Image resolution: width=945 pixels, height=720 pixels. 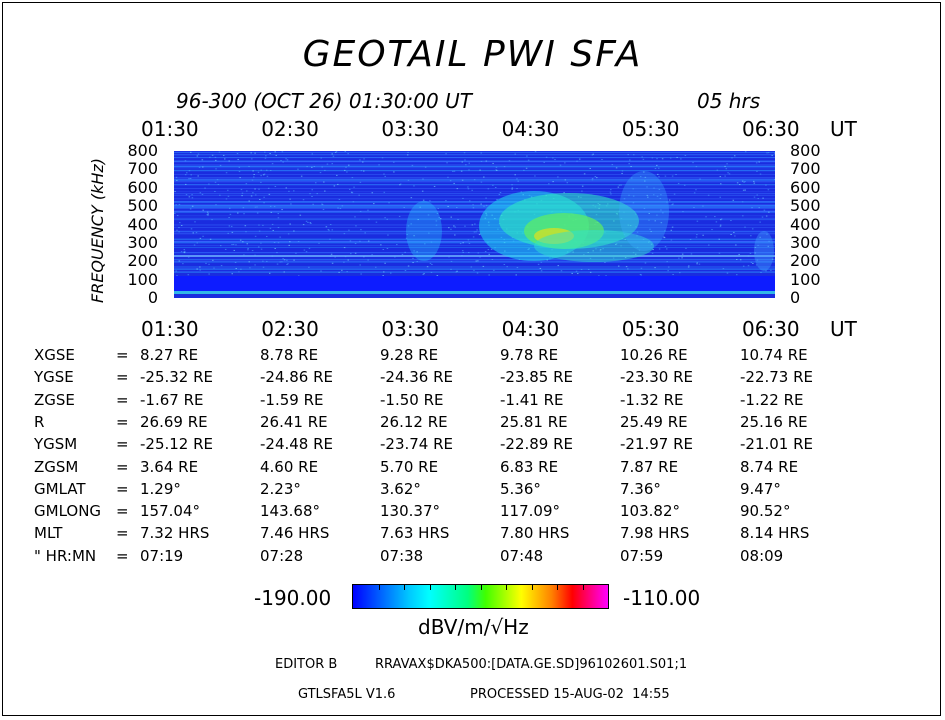 I want to click on ephemeris-value: 157.04°, so click(x=170, y=511).